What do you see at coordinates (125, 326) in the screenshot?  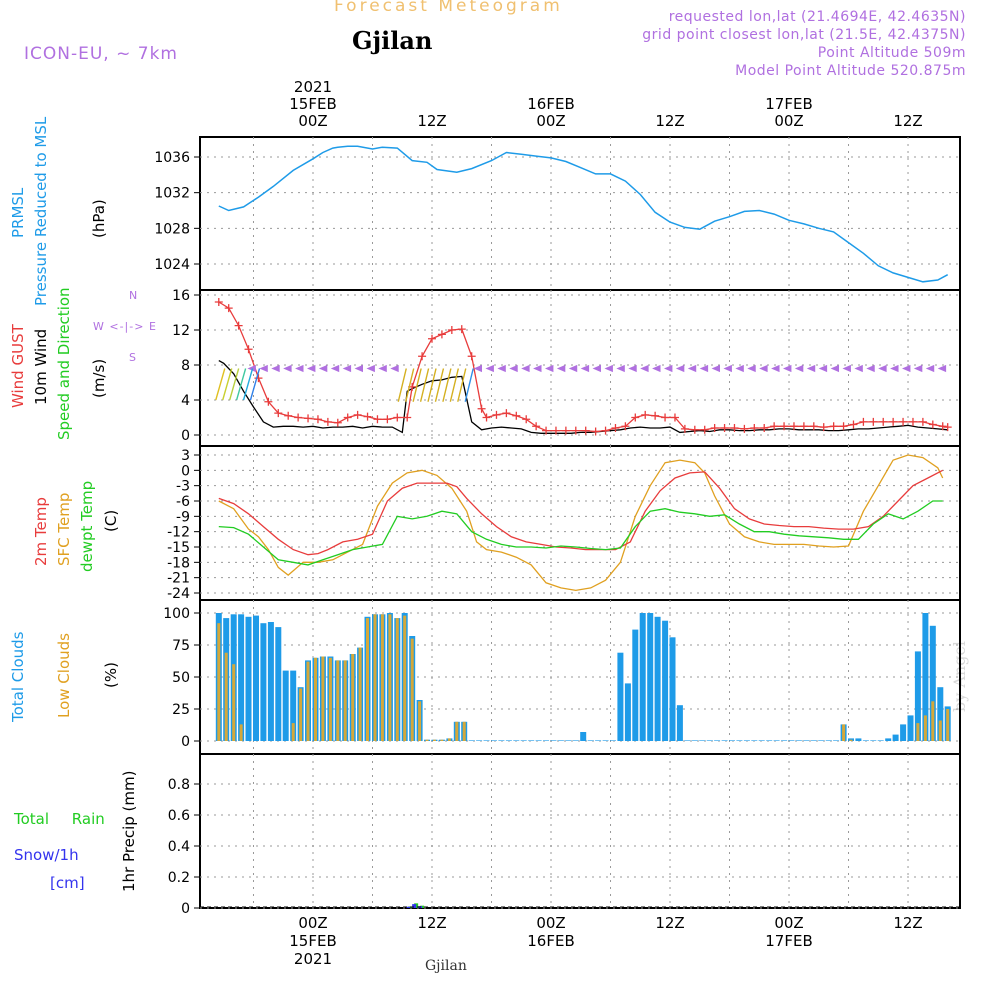 I see `compass-we: W <-|-> E` at bounding box center [125, 326].